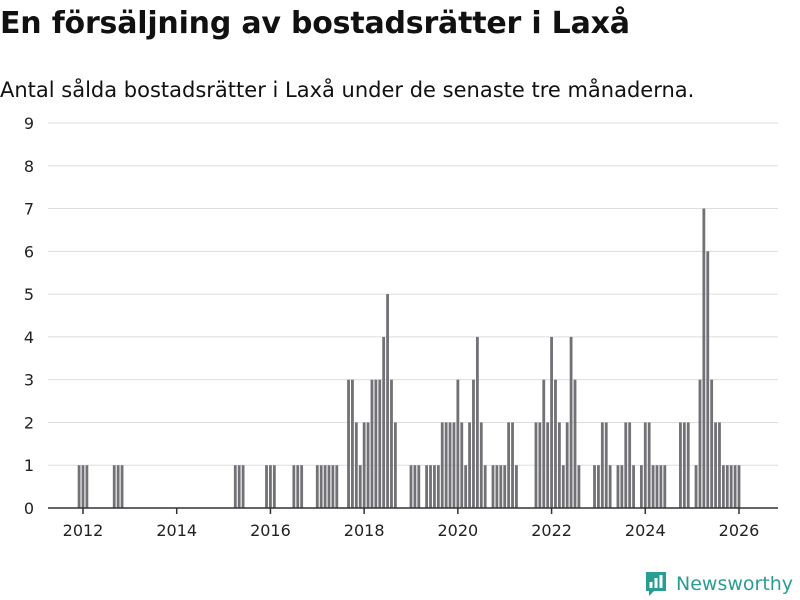  I want to click on y-tick-label: 7, so click(29, 209).